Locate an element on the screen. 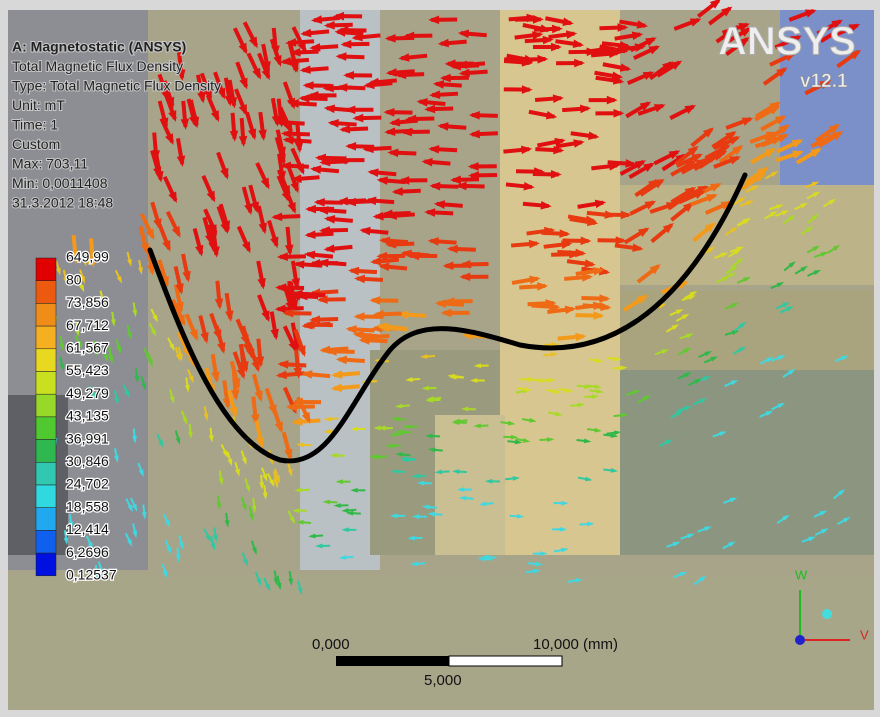  header-line: Custom is located at coordinates (36, 144).